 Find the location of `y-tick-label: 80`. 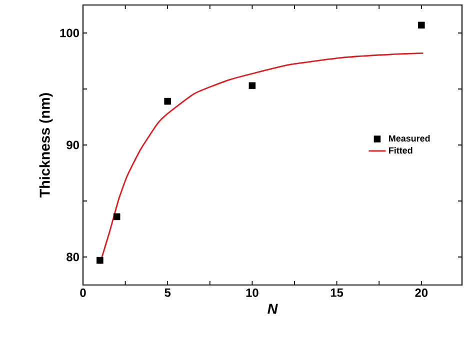

y-tick-label: 80 is located at coordinates (72, 257).